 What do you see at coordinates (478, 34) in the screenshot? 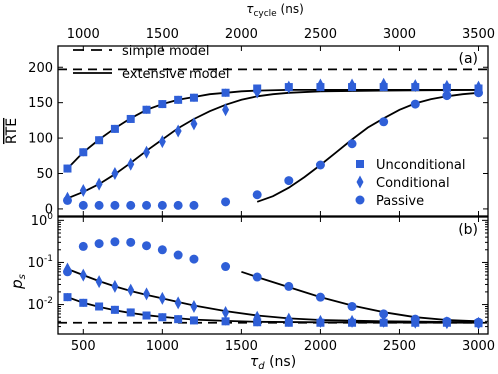
I see `top-x-tick-label: 3500` at bounding box center [478, 34].